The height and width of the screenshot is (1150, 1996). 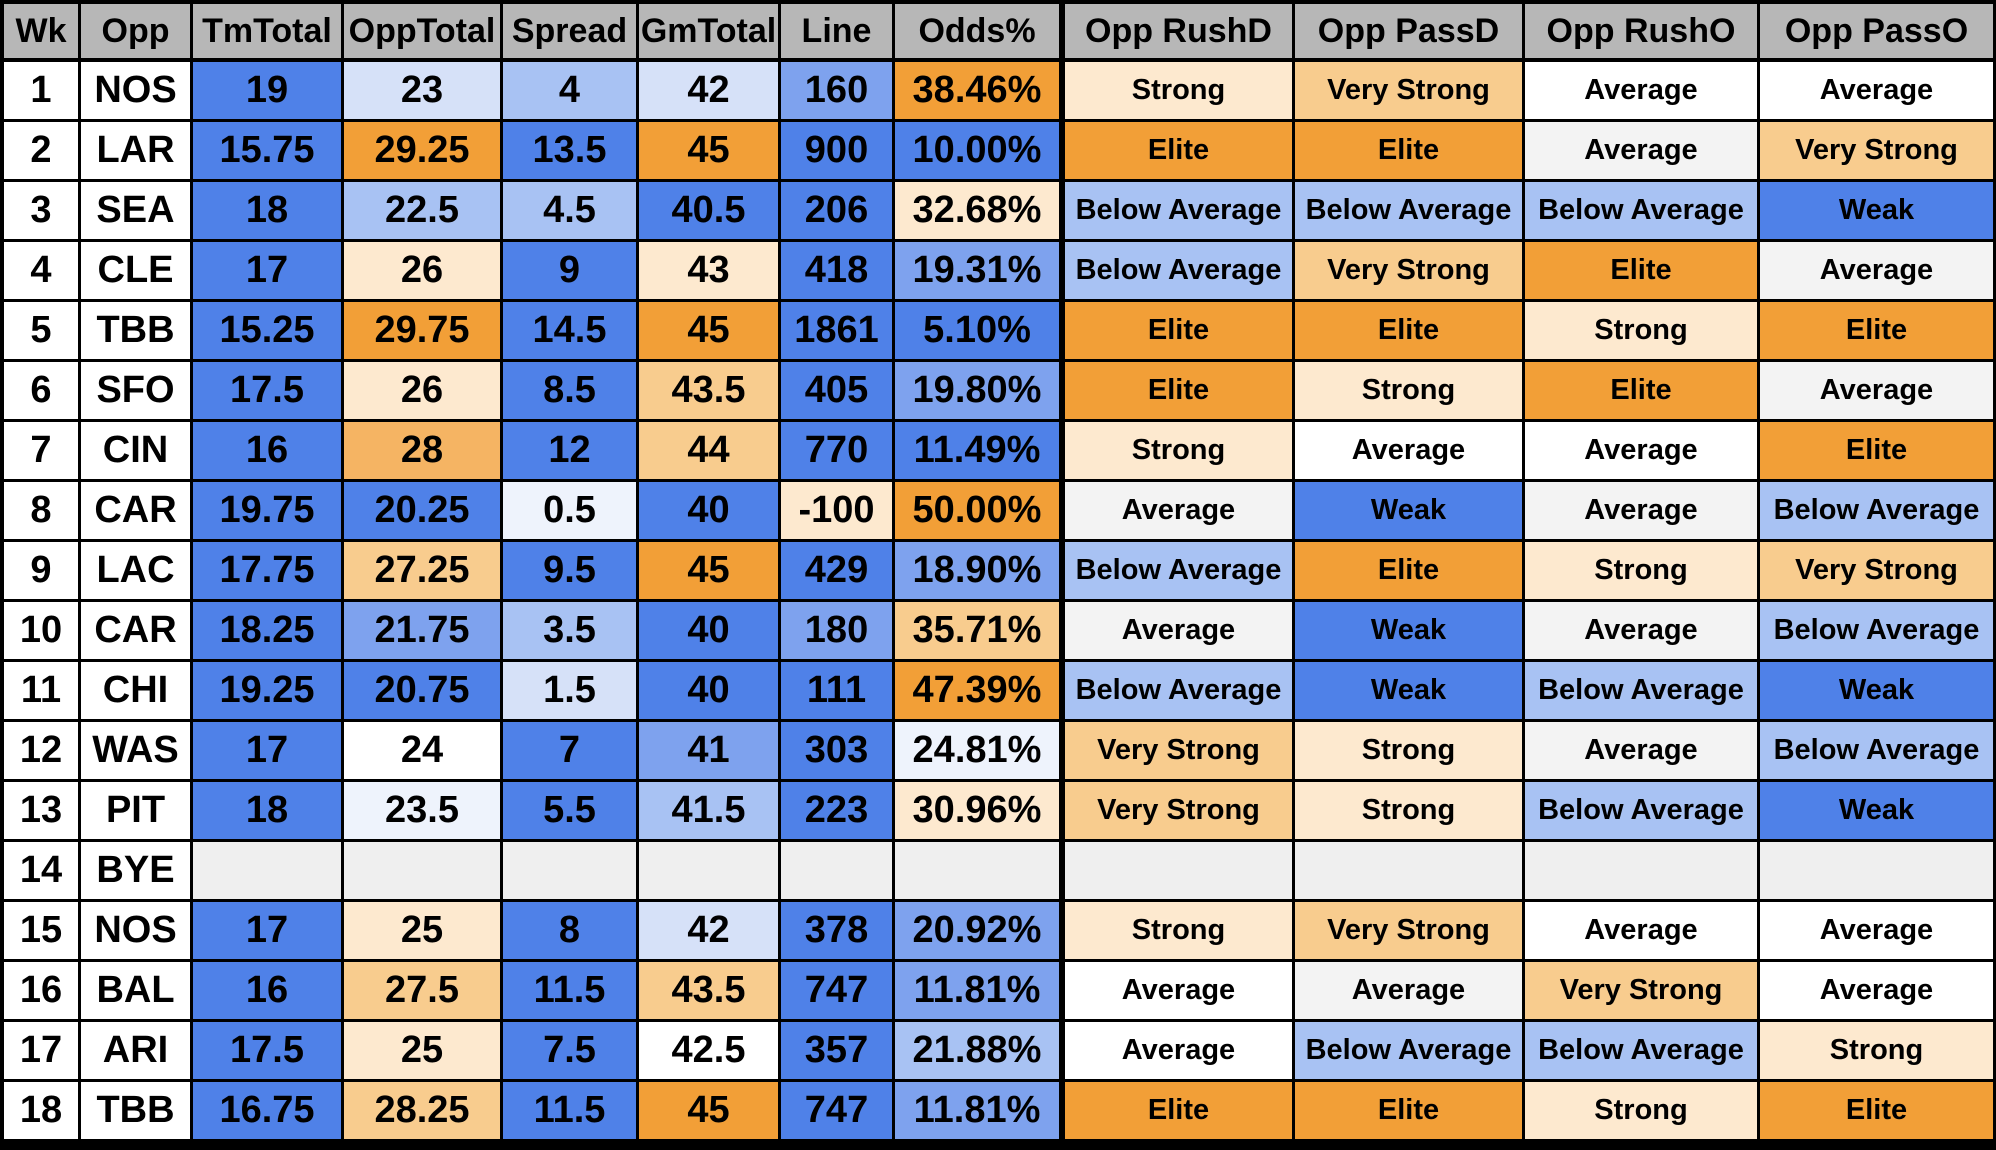 What do you see at coordinates (1642, 272) in the screenshot?
I see `opp-rusho-cell: Elite` at bounding box center [1642, 272].